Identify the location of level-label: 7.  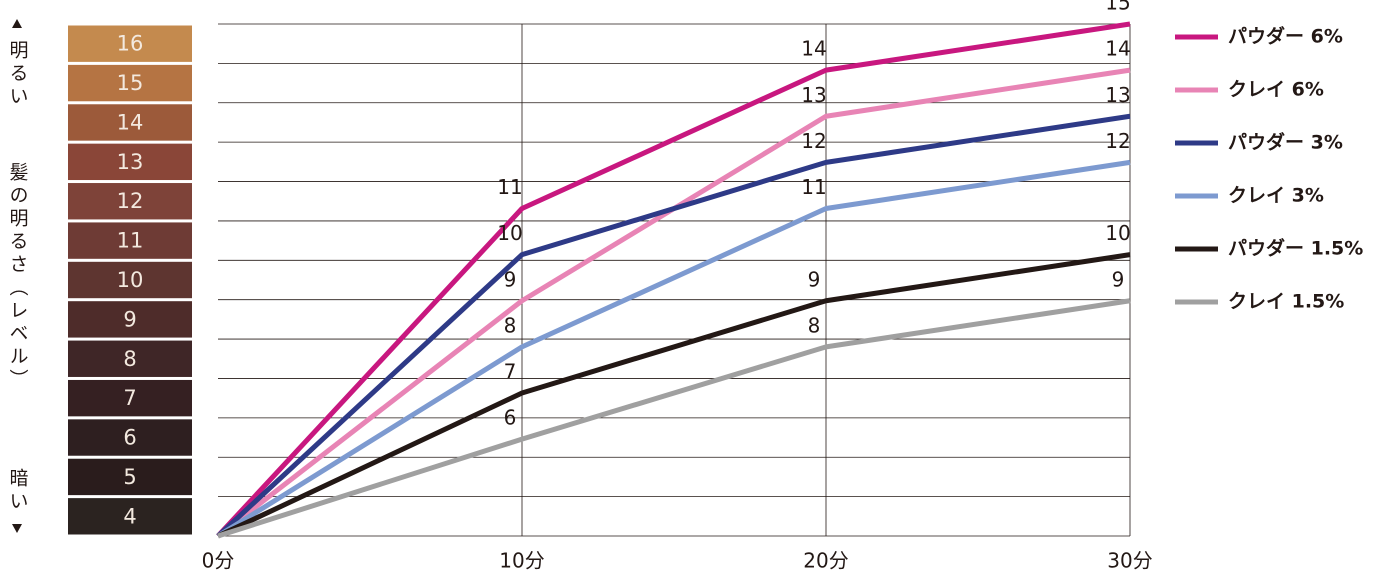
(129, 398).